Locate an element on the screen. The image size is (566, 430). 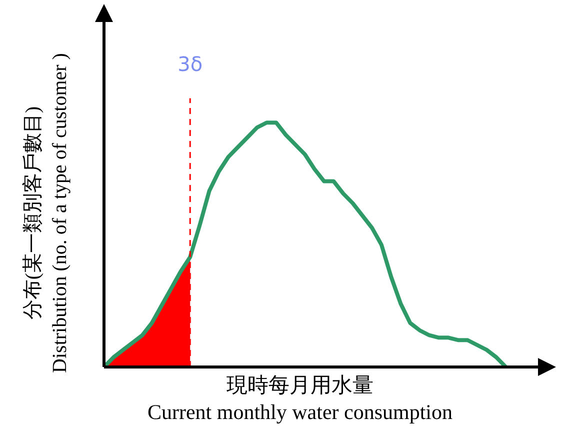
text: 3δ is located at coordinates (190, 64).